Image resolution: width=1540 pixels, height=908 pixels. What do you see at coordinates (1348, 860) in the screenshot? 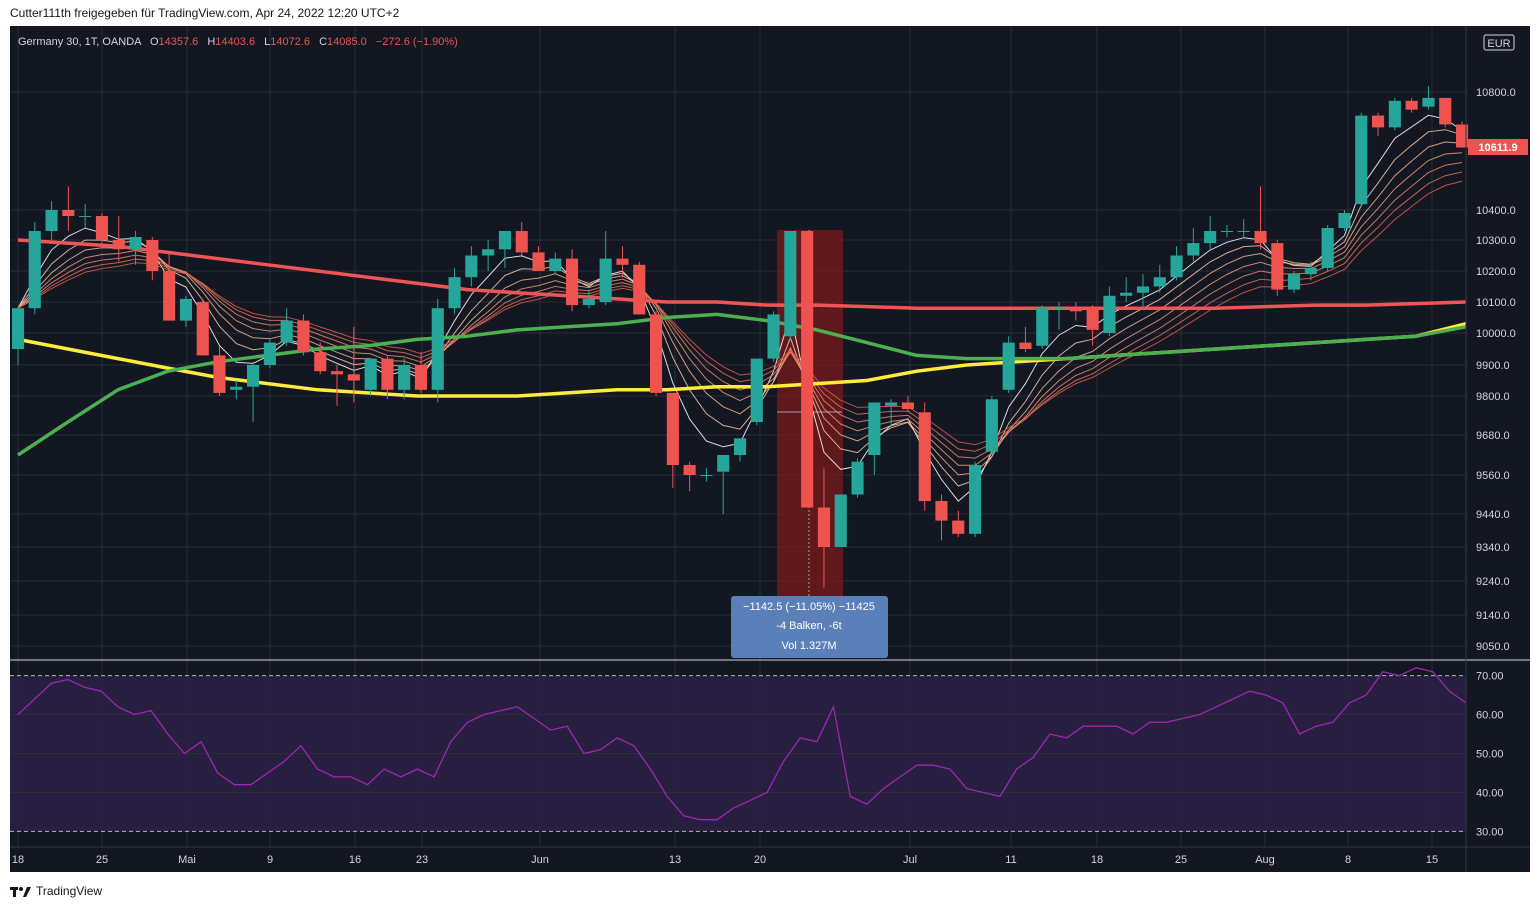
I see `time-tick-label: 8` at bounding box center [1348, 860].